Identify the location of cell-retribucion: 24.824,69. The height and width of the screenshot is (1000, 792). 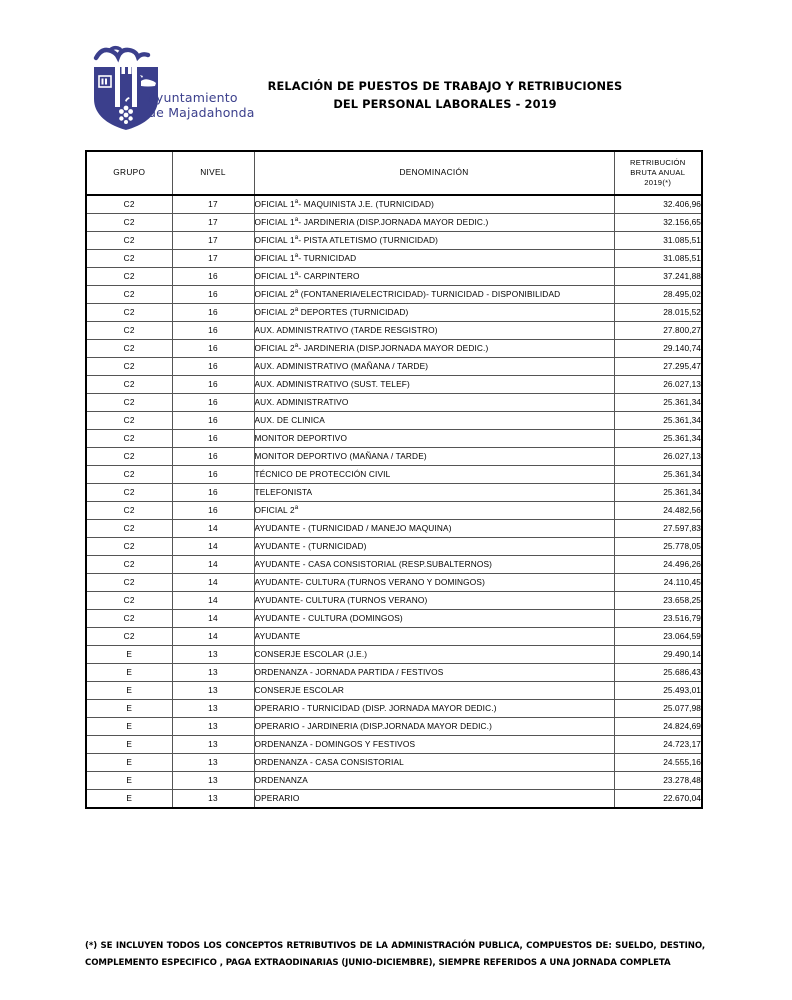
(658, 726).